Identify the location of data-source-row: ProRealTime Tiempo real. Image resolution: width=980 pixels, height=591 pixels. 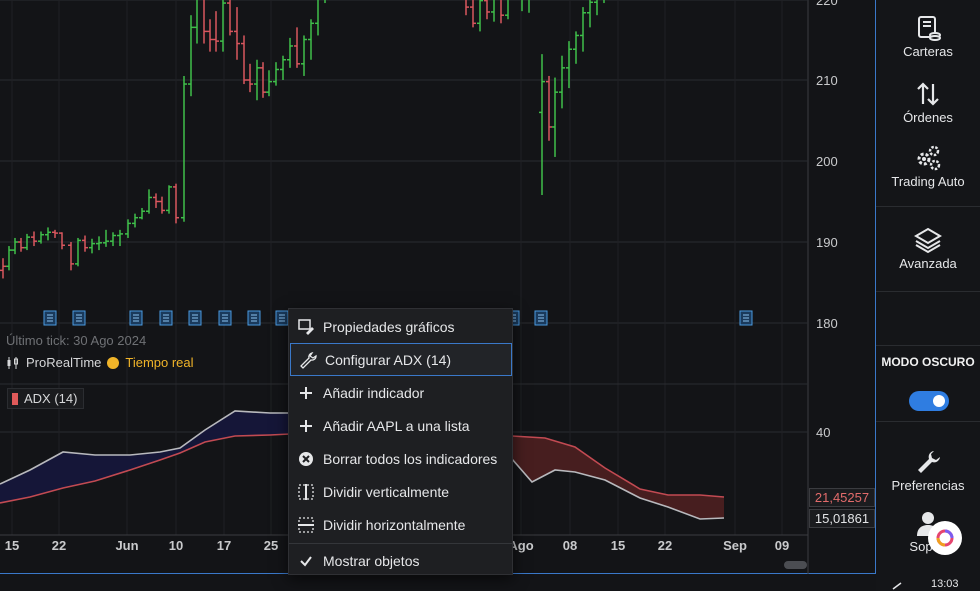
(100, 362).